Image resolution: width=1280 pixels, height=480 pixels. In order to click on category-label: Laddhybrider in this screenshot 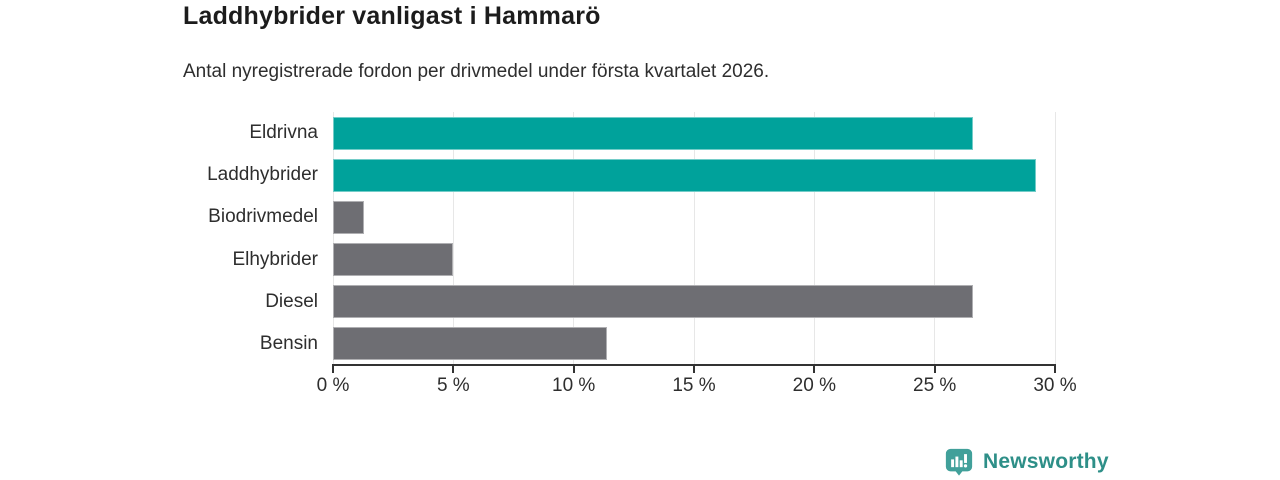, I will do `click(262, 175)`.